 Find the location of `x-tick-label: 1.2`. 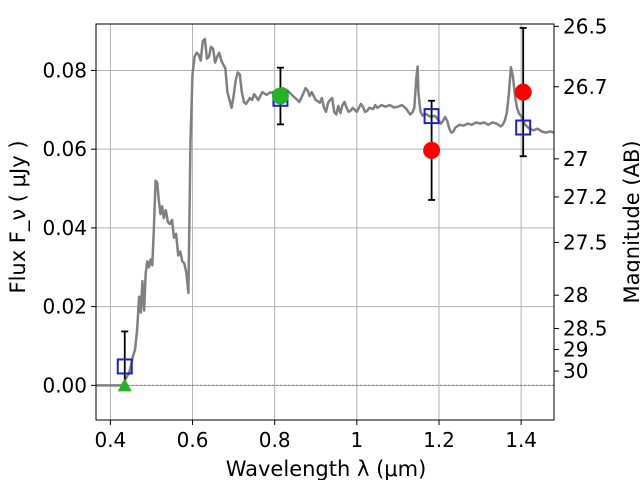

x-tick-label: 1.2 is located at coordinates (439, 440).